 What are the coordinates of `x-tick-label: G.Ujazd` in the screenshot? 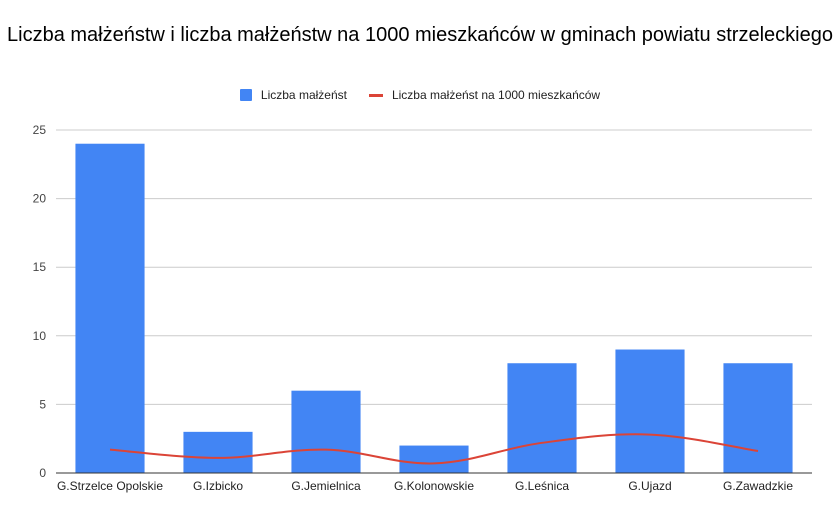 It's located at (649, 486).